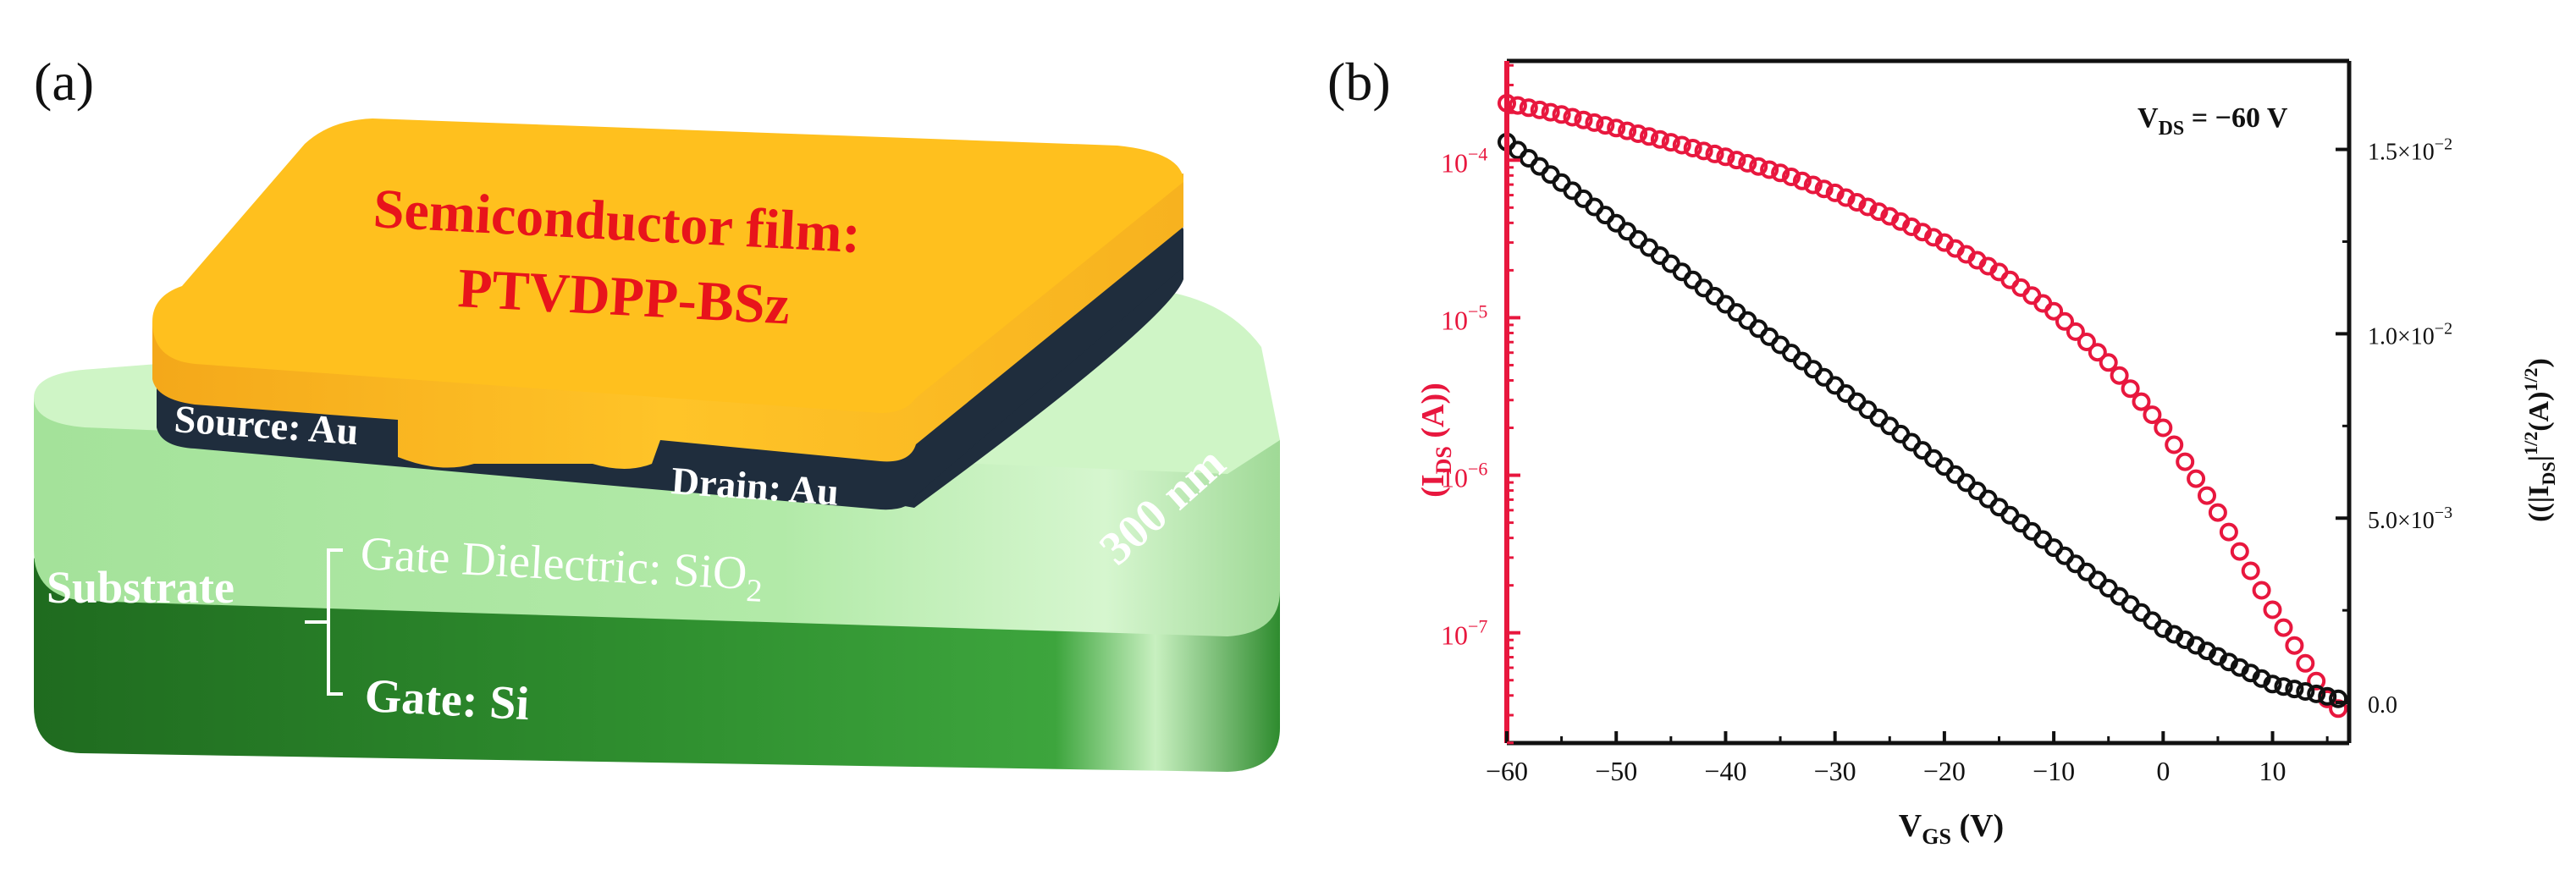 This screenshot has width=2576, height=870. What do you see at coordinates (1507, 771) in the screenshot?
I see `x-tick-label: −60` at bounding box center [1507, 771].